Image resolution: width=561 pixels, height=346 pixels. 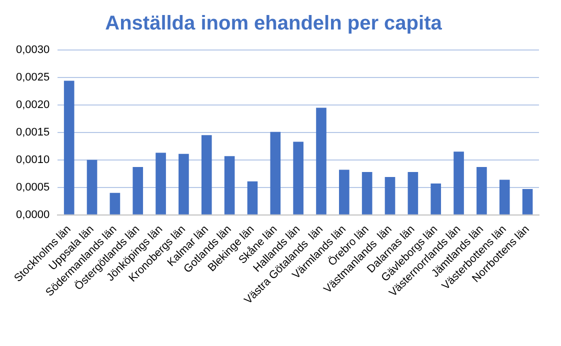 I want to click on y-tick-label: 0,0030, so click(x=33, y=50).